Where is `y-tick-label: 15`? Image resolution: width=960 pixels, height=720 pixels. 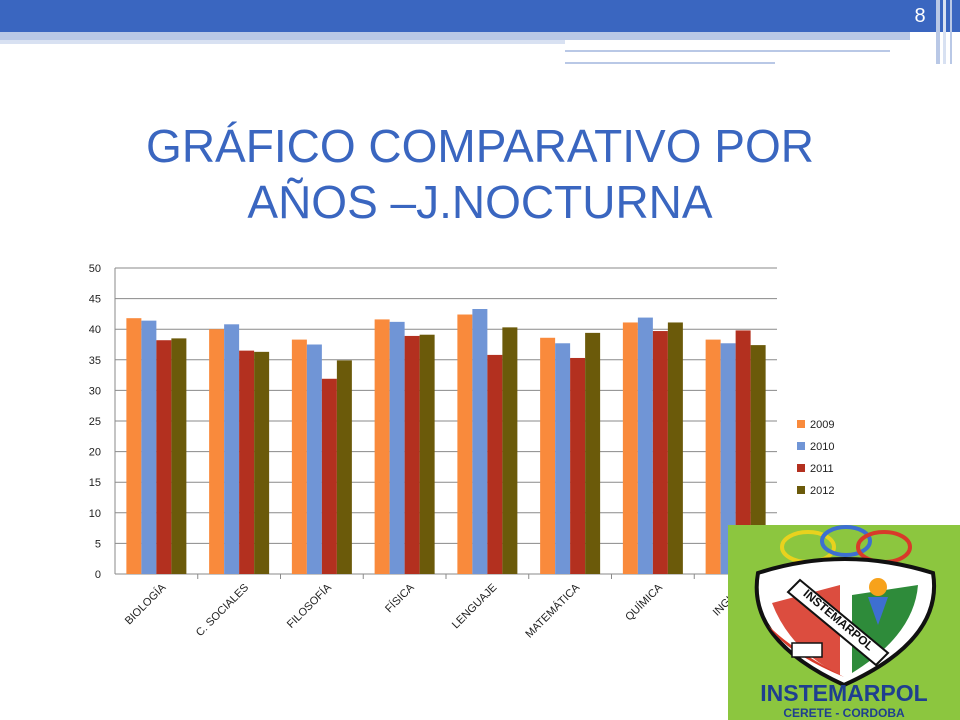 y-tick-label: 15 is located at coordinates (95, 483).